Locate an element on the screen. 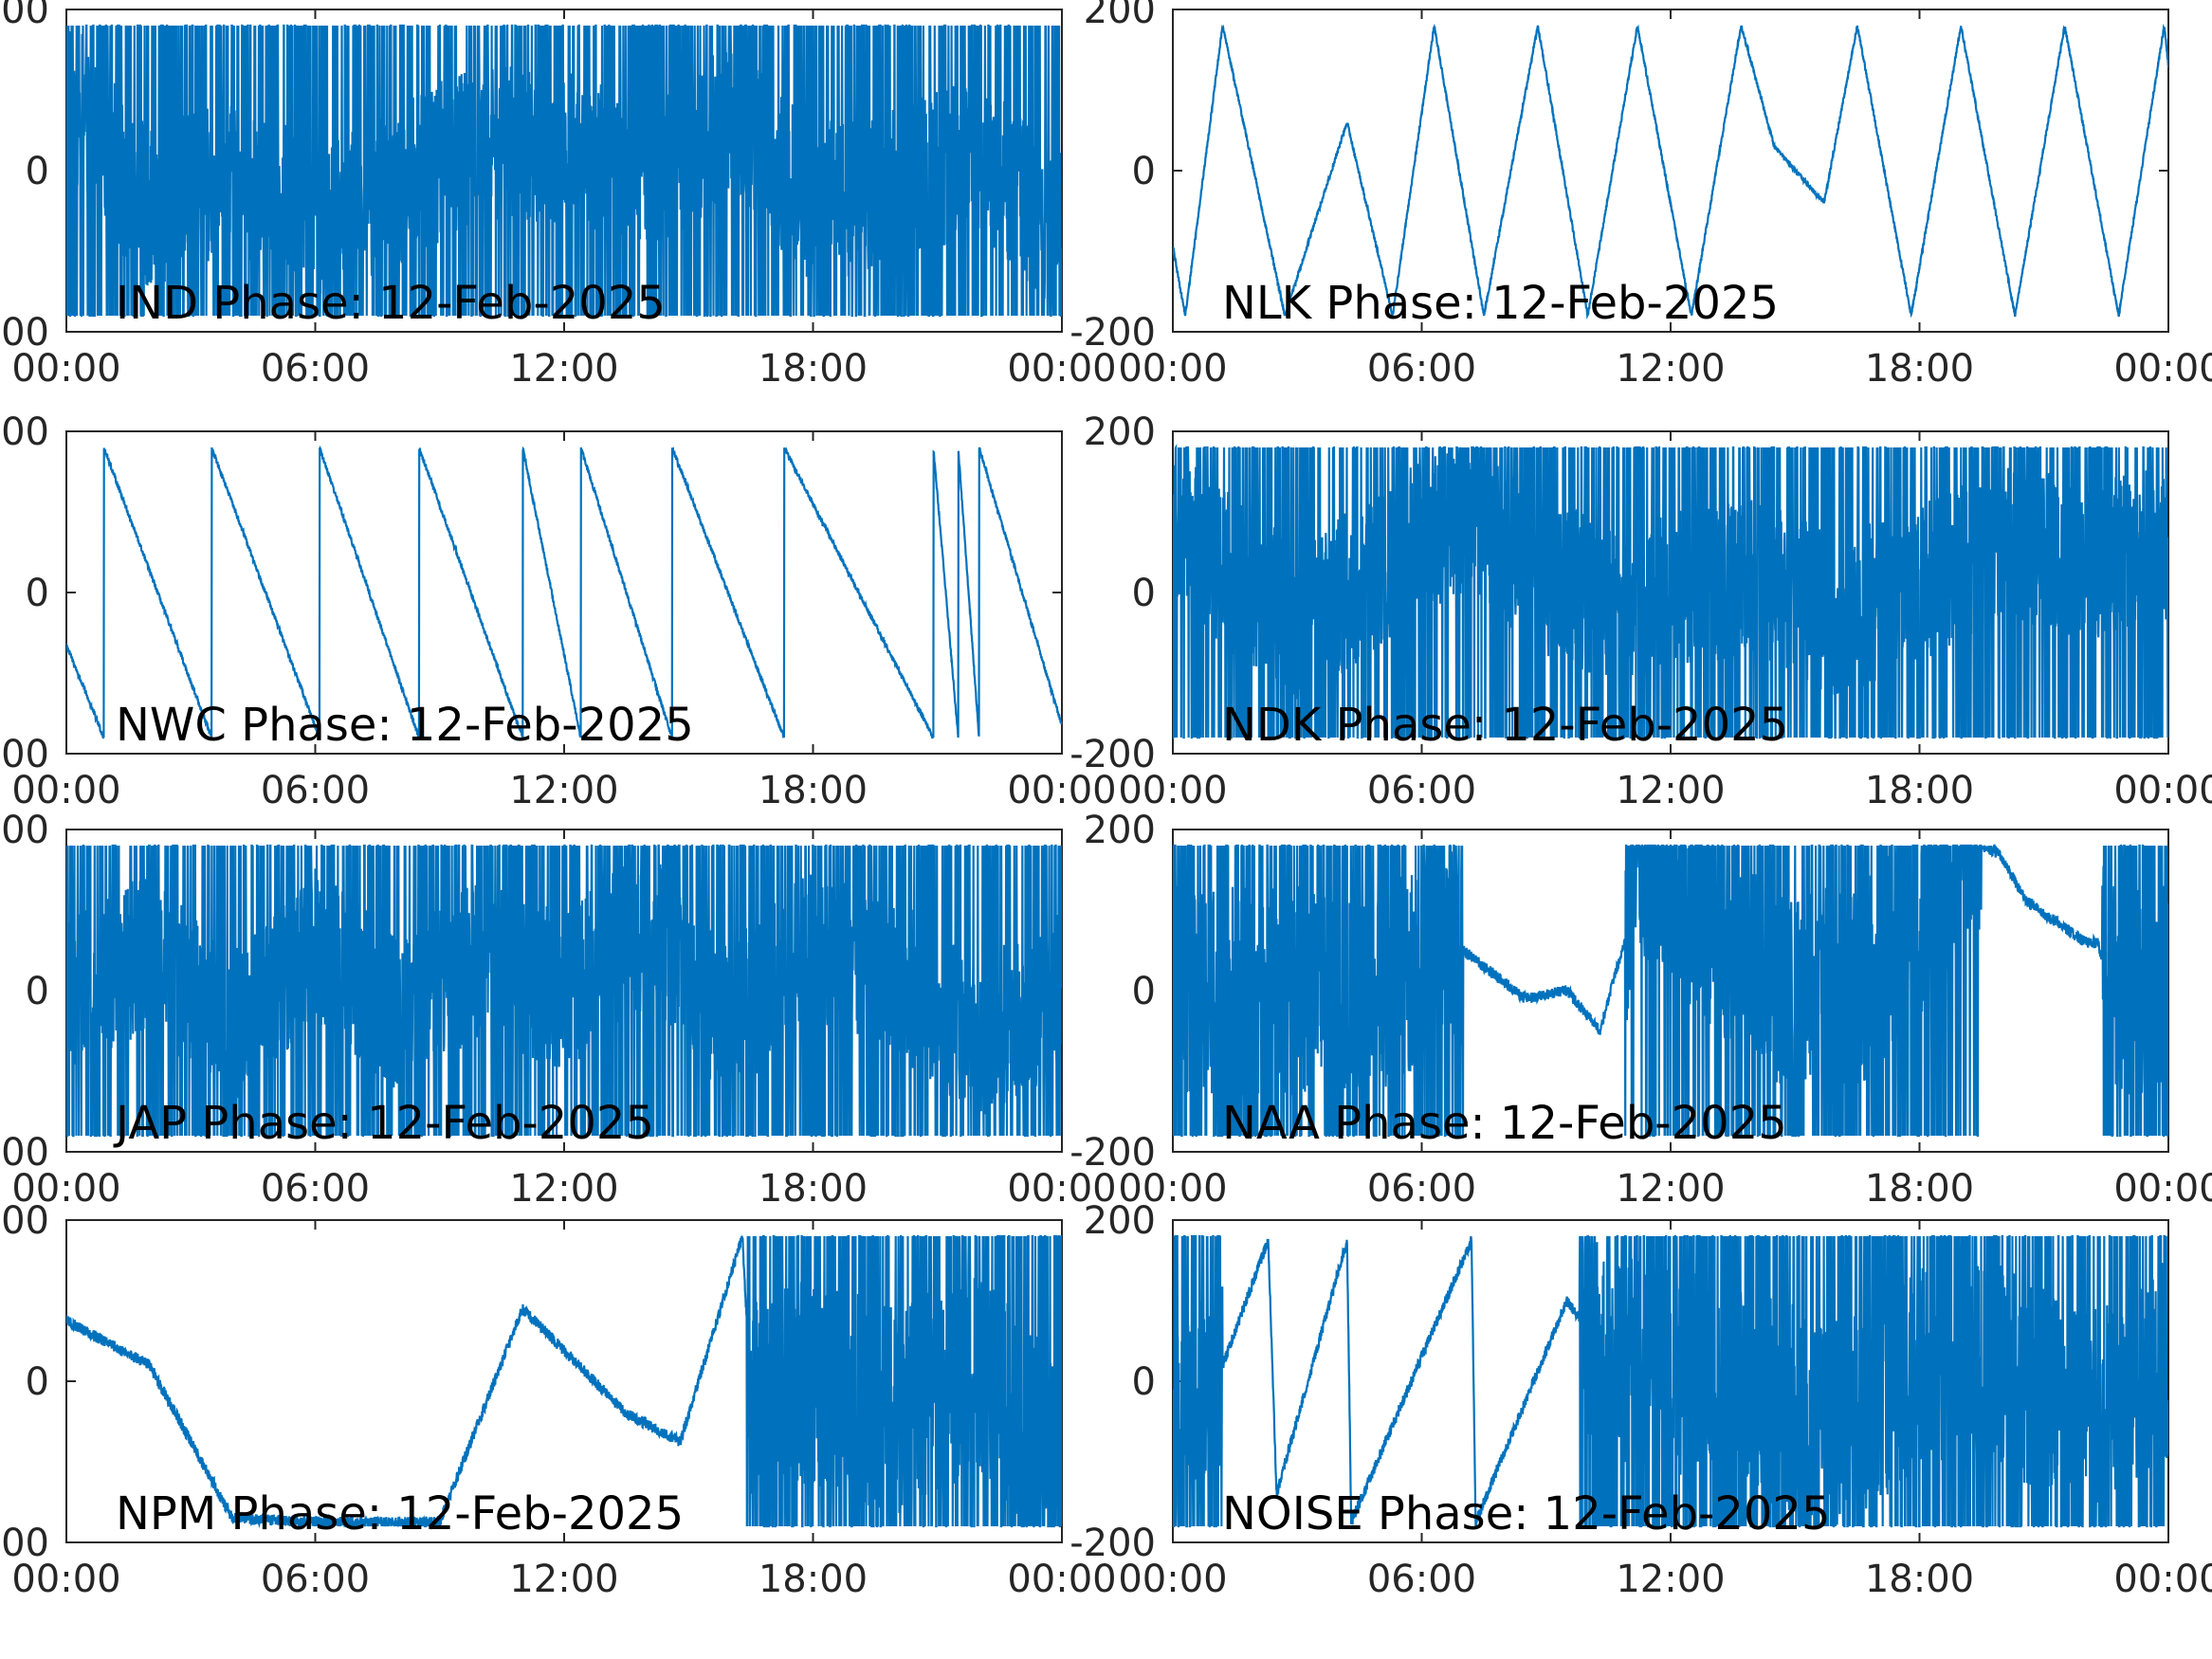 The image size is (2212, 1659). panel-title: NAA Phase: 12-Feb-2025 is located at coordinates (1504, 1123).